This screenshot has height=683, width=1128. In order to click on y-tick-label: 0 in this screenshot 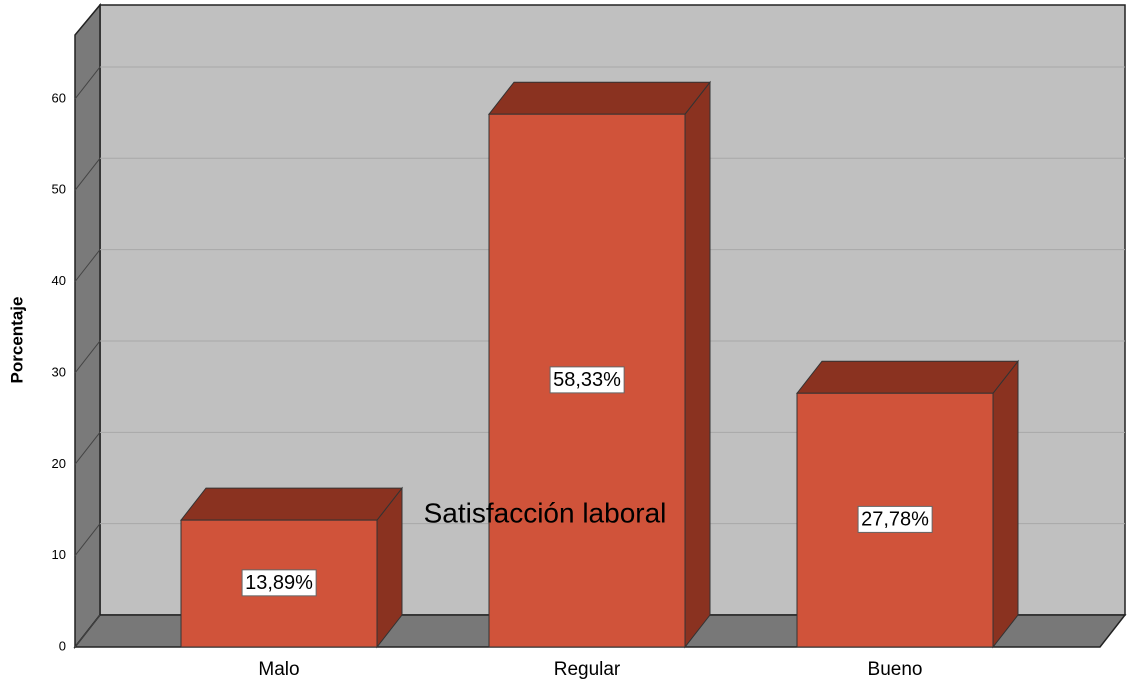, I will do `click(62, 645)`.